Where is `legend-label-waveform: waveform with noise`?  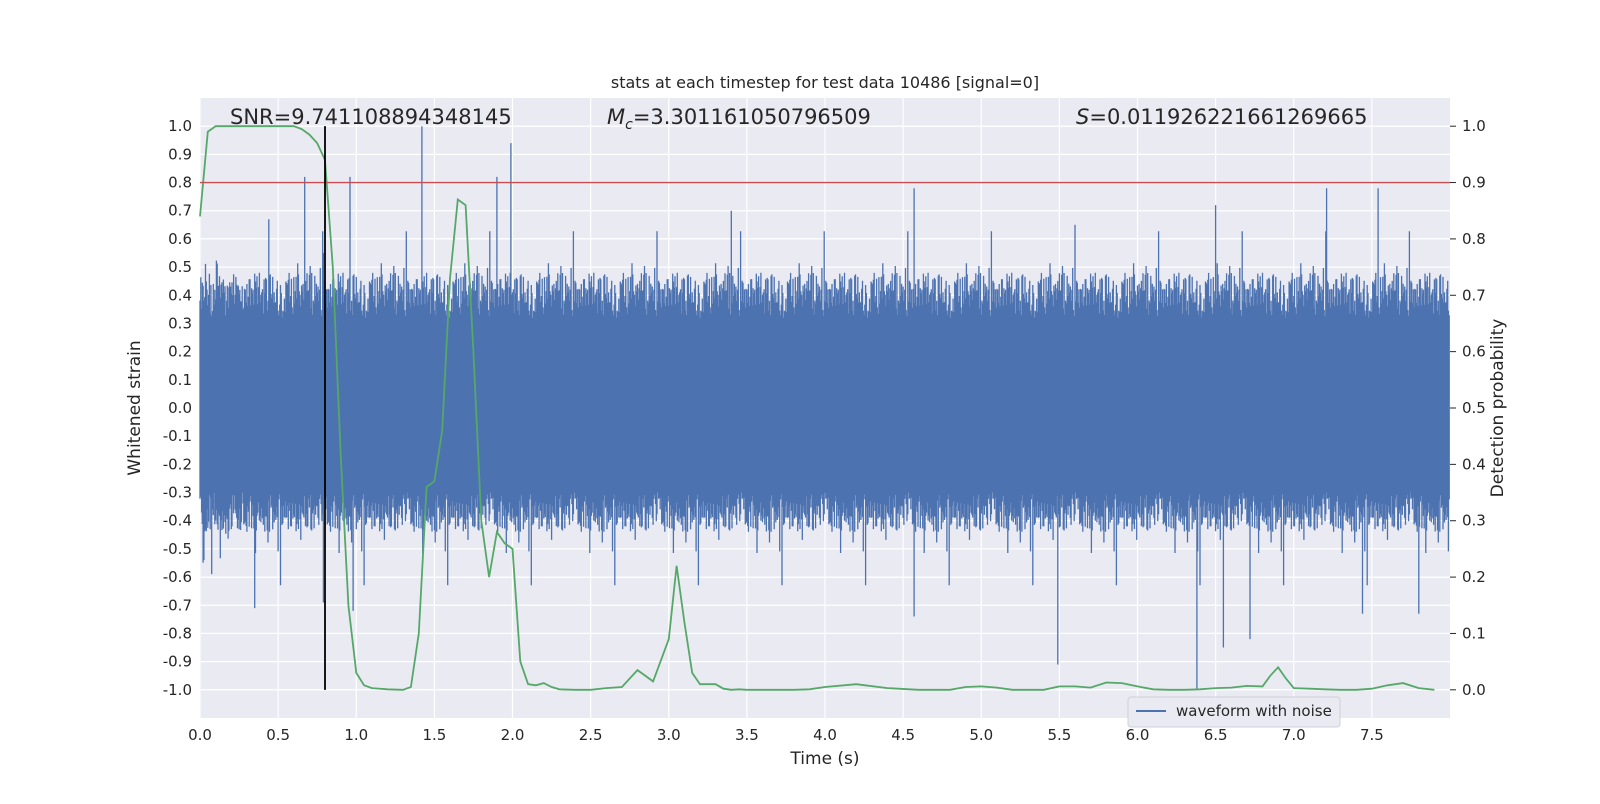
legend-label-waveform: waveform with noise is located at coordinates (1254, 711).